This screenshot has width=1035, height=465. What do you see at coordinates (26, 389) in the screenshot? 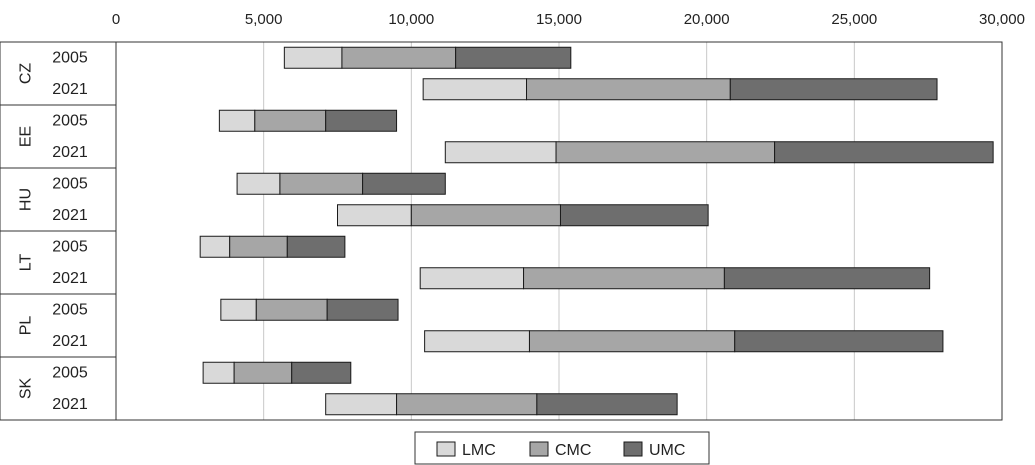
I see `group-label: SK` at bounding box center [26, 389].